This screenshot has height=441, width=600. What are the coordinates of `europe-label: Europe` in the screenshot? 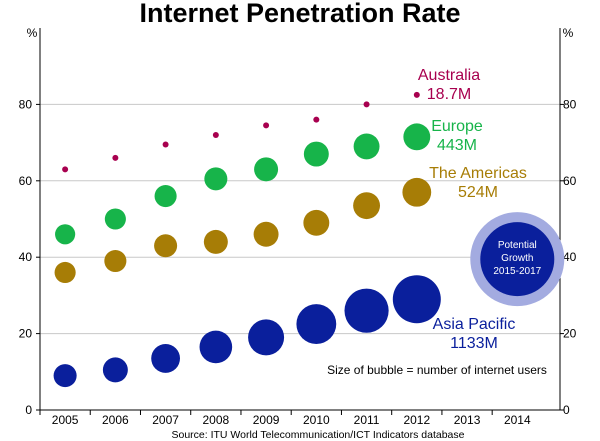 It's located at (457, 126).